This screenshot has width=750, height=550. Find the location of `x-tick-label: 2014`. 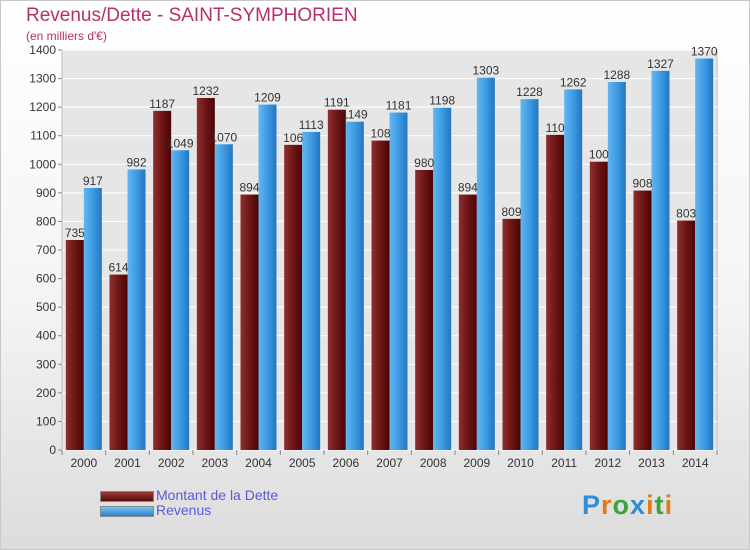

x-tick-label: 2014 is located at coordinates (695, 463).